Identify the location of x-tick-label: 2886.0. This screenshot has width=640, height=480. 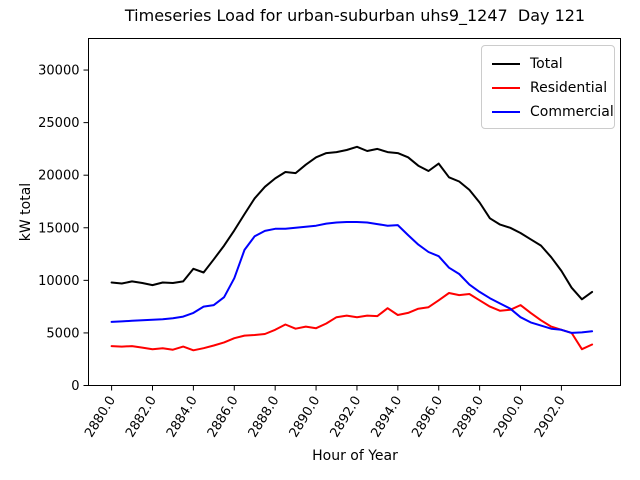
(223, 417).